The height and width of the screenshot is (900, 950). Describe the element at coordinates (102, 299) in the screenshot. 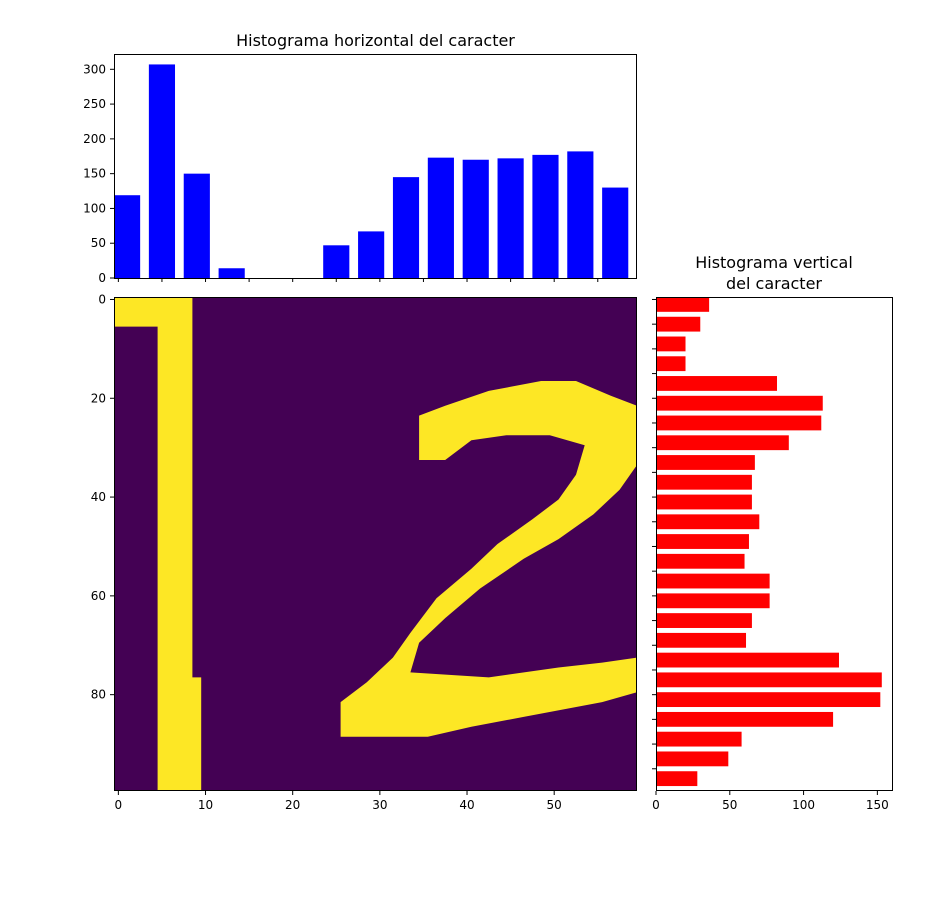

I see `image-ytick-label: 0` at that location.